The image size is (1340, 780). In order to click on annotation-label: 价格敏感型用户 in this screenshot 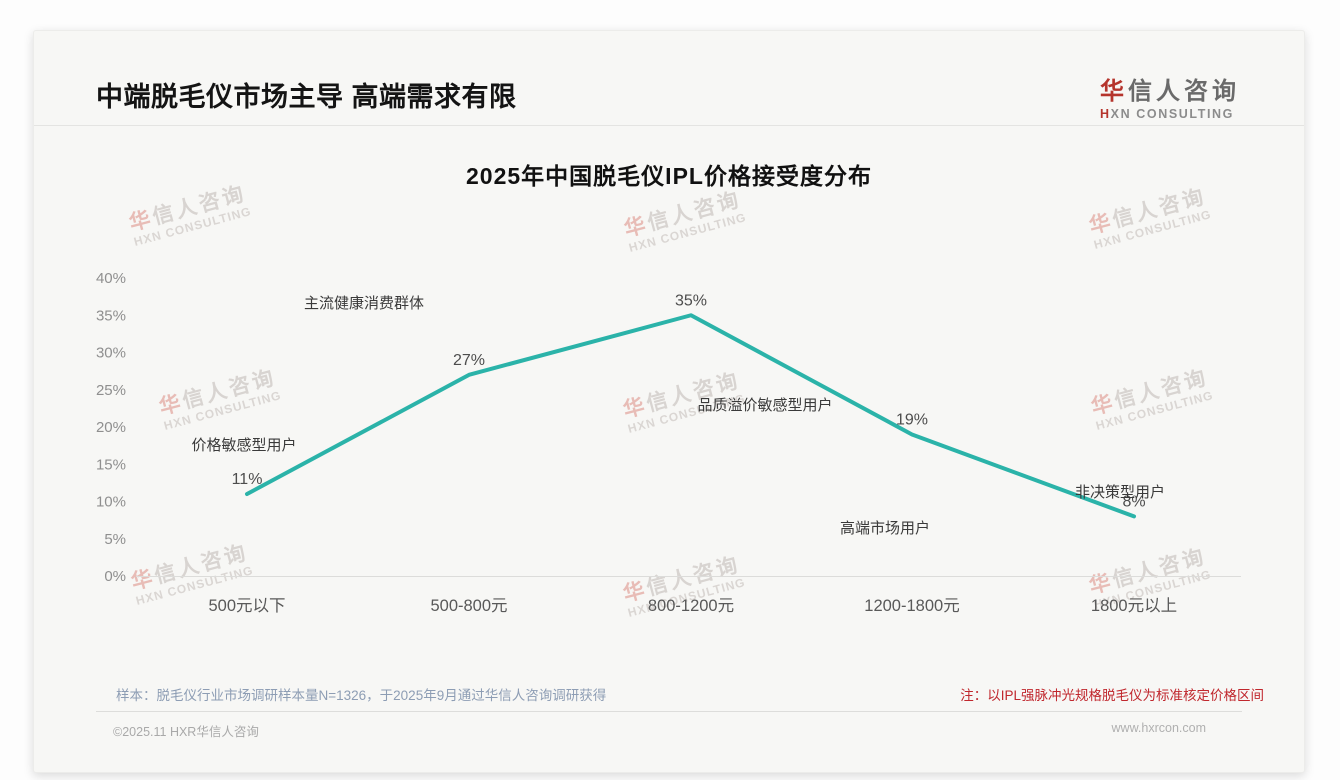, I will do `click(243, 445)`.